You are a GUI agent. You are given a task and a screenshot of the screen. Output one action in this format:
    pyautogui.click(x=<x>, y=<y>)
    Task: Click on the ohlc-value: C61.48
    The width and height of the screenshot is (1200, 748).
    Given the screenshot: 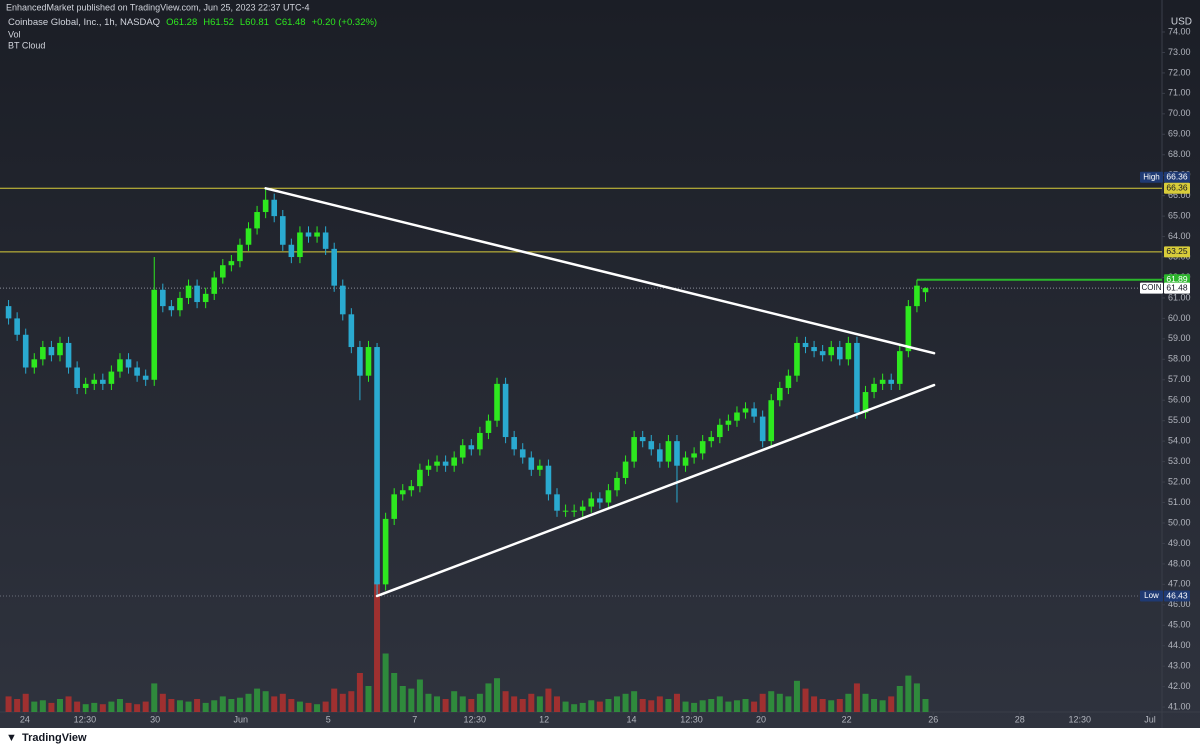 What is the action you would take?
    pyautogui.click(x=290, y=22)
    